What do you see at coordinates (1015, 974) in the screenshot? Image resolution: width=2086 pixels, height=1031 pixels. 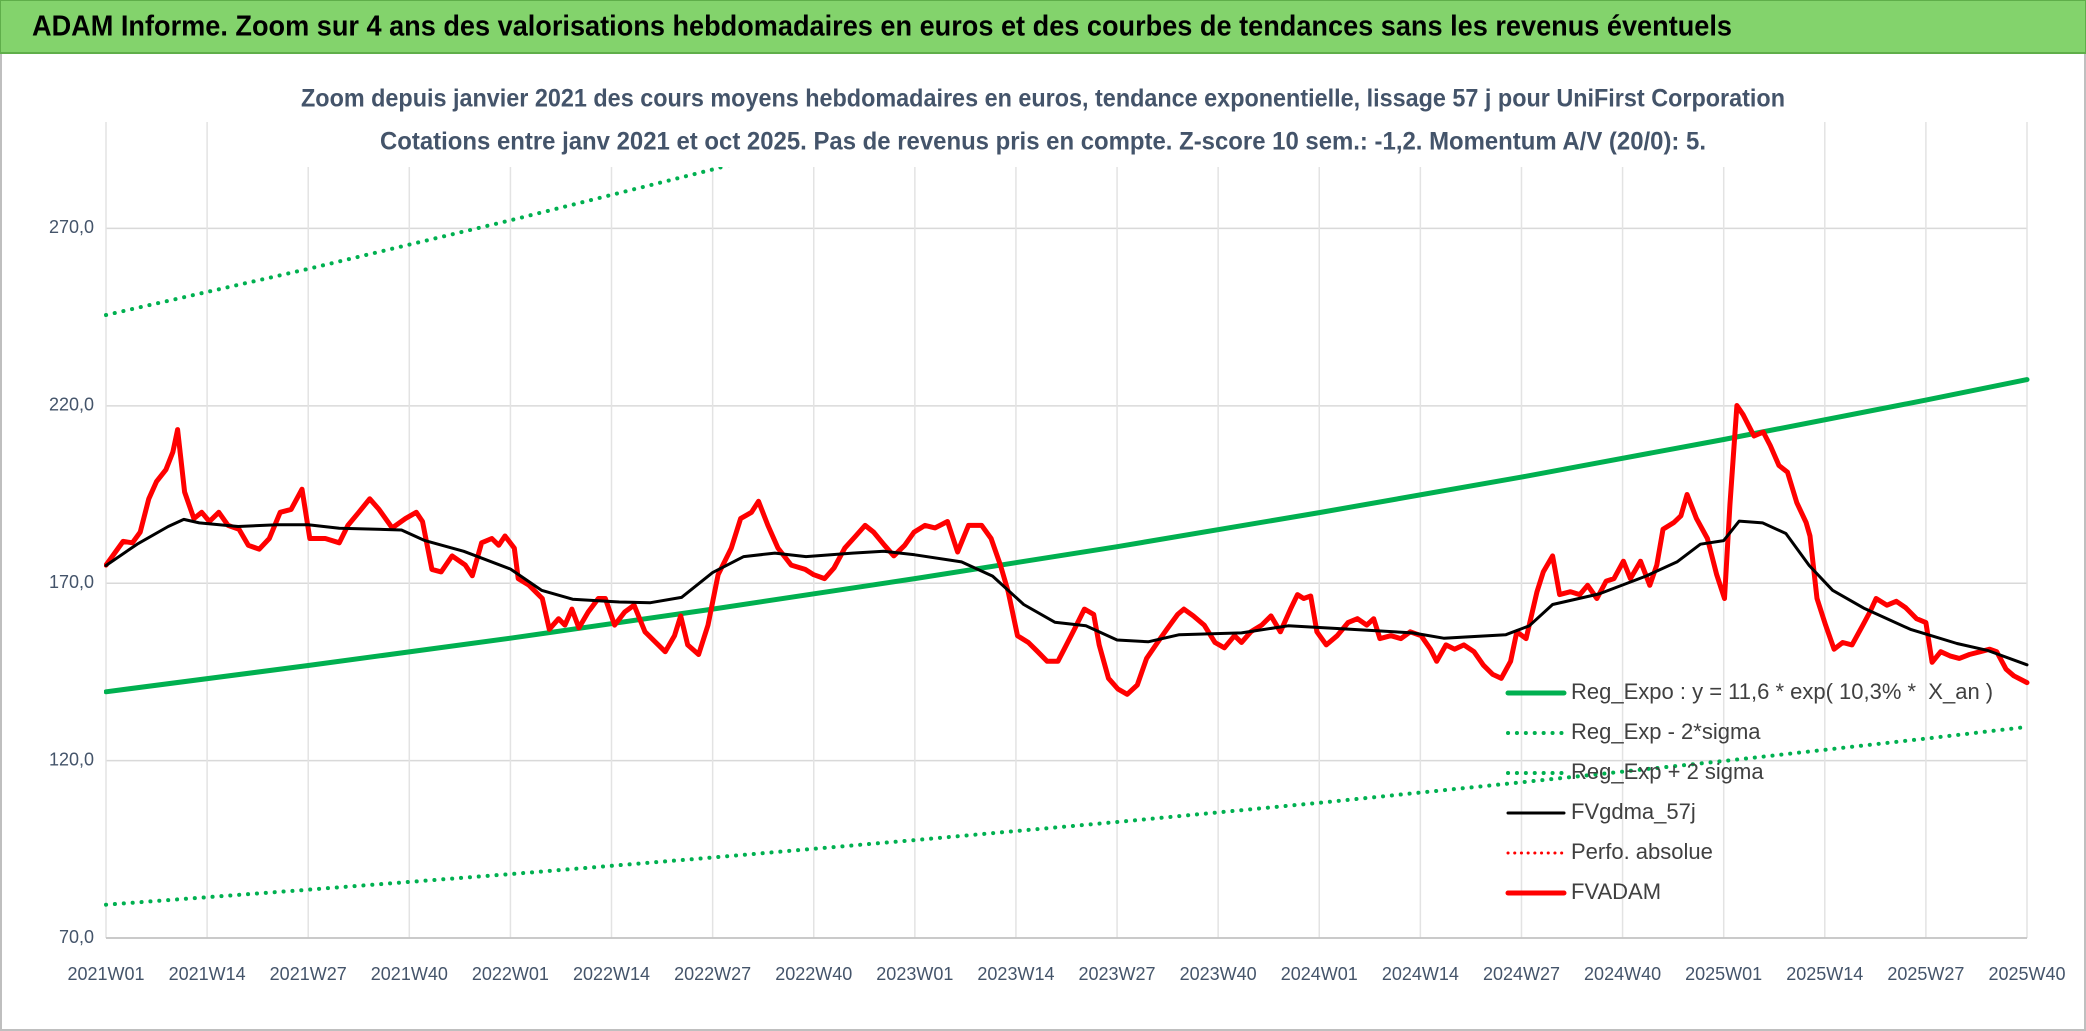 I see `x-tick-label: 2023W14` at bounding box center [1015, 974].